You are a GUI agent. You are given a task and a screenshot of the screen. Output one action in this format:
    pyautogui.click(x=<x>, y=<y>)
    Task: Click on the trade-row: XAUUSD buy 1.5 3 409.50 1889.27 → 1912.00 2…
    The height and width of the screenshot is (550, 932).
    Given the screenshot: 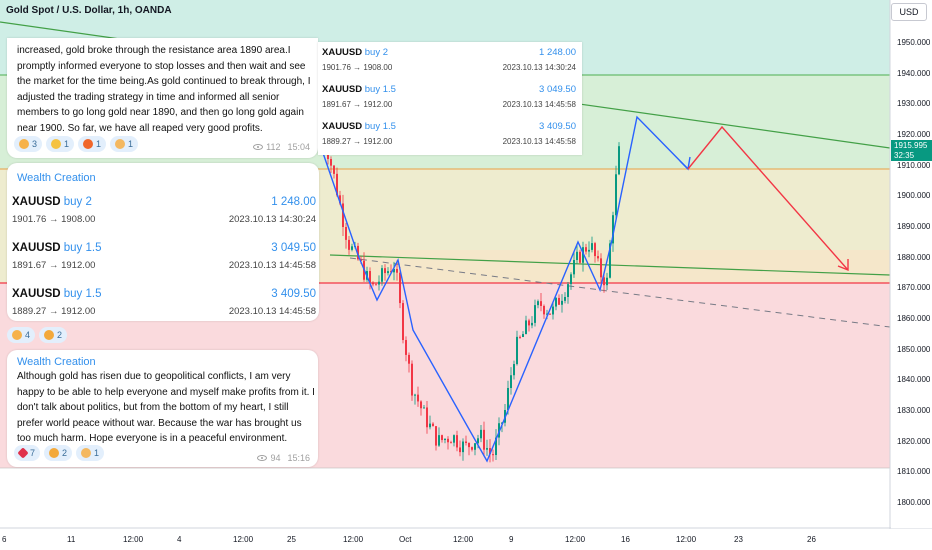 What is the action you would take?
    pyautogui.click(x=449, y=139)
    